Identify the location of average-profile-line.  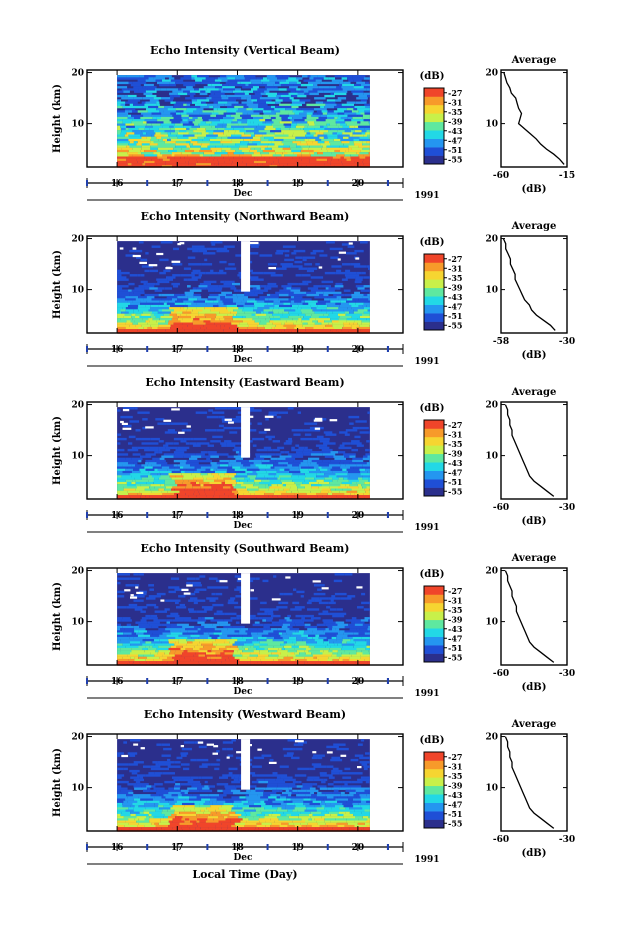
(529, 783).